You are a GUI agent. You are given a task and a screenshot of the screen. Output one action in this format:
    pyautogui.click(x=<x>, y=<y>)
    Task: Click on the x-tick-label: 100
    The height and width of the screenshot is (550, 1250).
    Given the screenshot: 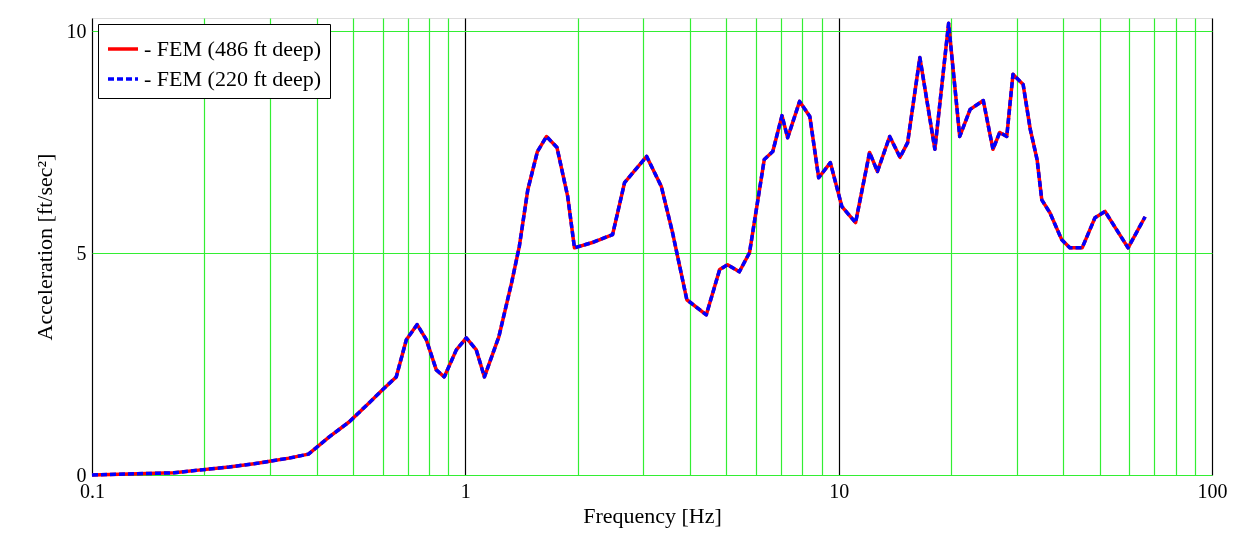 What is the action you would take?
    pyautogui.click(x=1212, y=490)
    